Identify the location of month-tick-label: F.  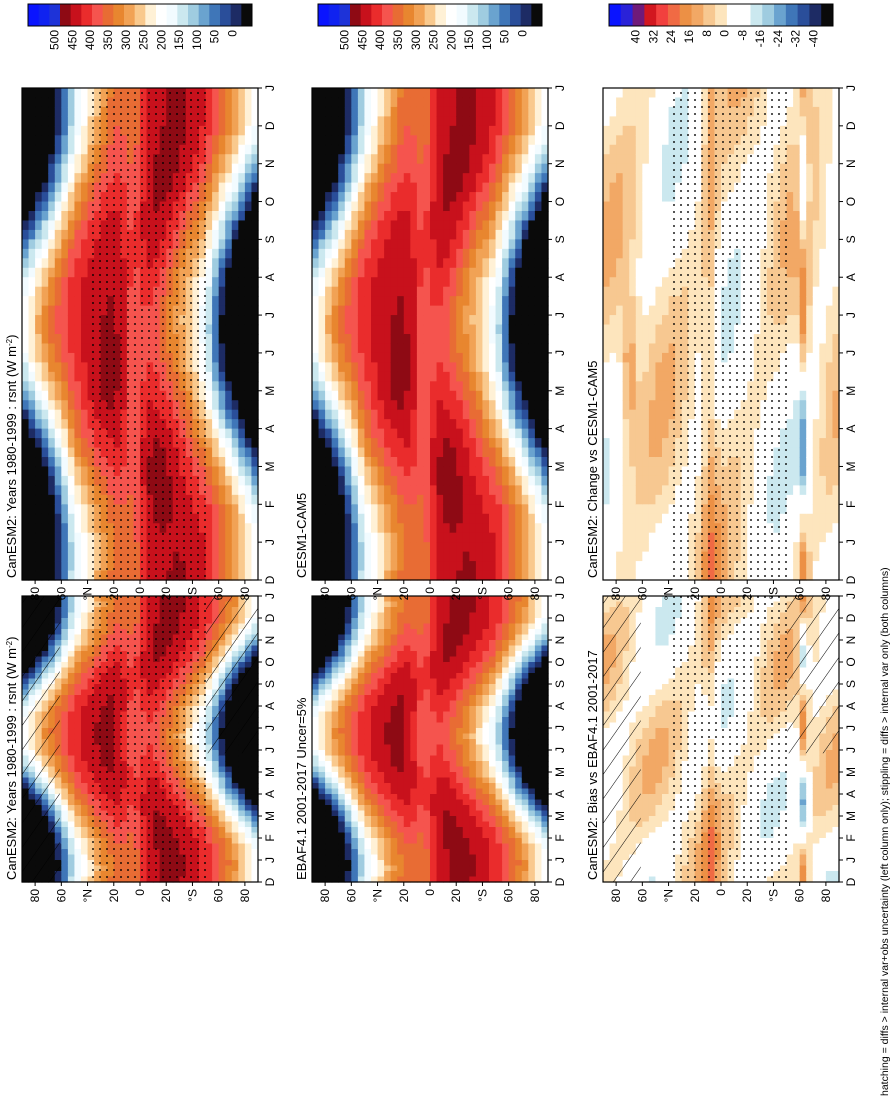
(270, 504).